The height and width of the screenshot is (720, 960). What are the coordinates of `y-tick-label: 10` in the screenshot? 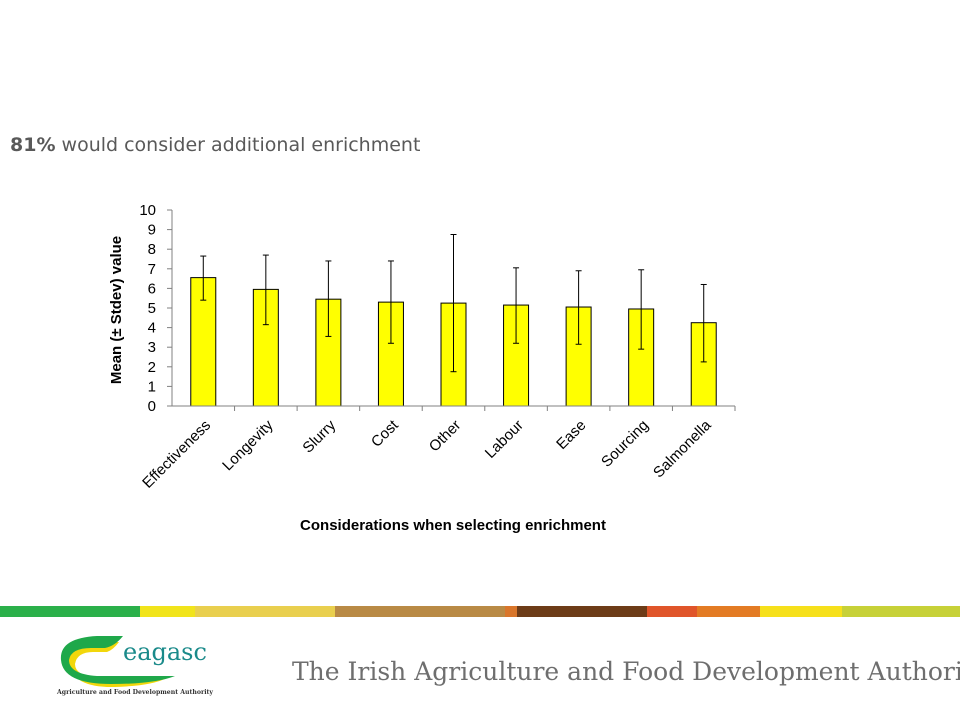 It's located at (147, 210).